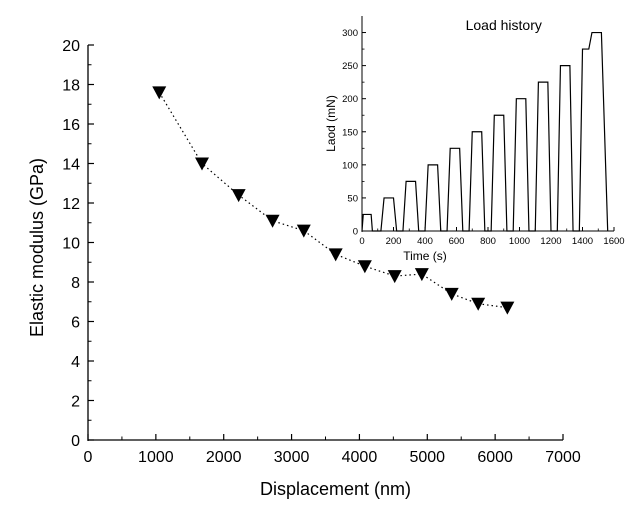  What do you see at coordinates (350, 132) in the screenshot?
I see `inset-y-tick-label: 150` at bounding box center [350, 132].